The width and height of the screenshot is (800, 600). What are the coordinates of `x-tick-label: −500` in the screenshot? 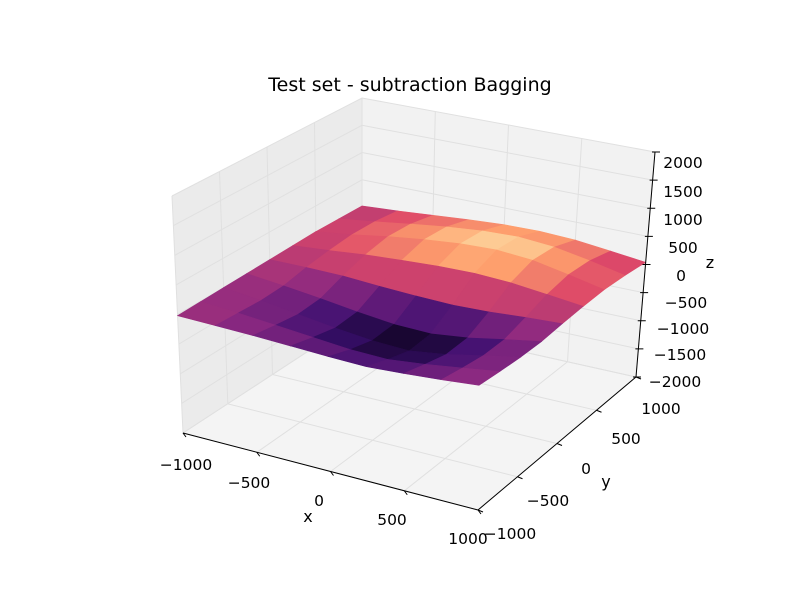 It's located at (249, 483).